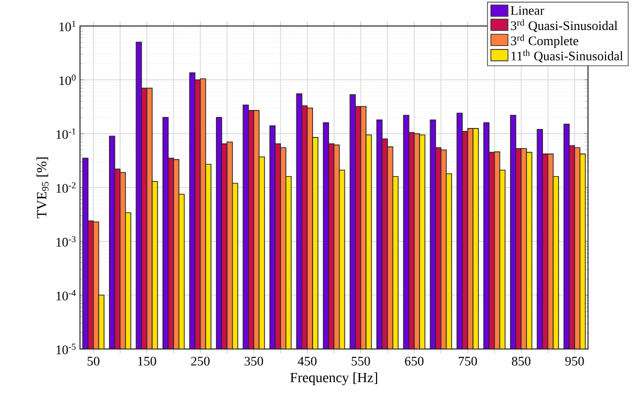  I want to click on y-tick-label: 10$^{-3}$, so click(66, 241).